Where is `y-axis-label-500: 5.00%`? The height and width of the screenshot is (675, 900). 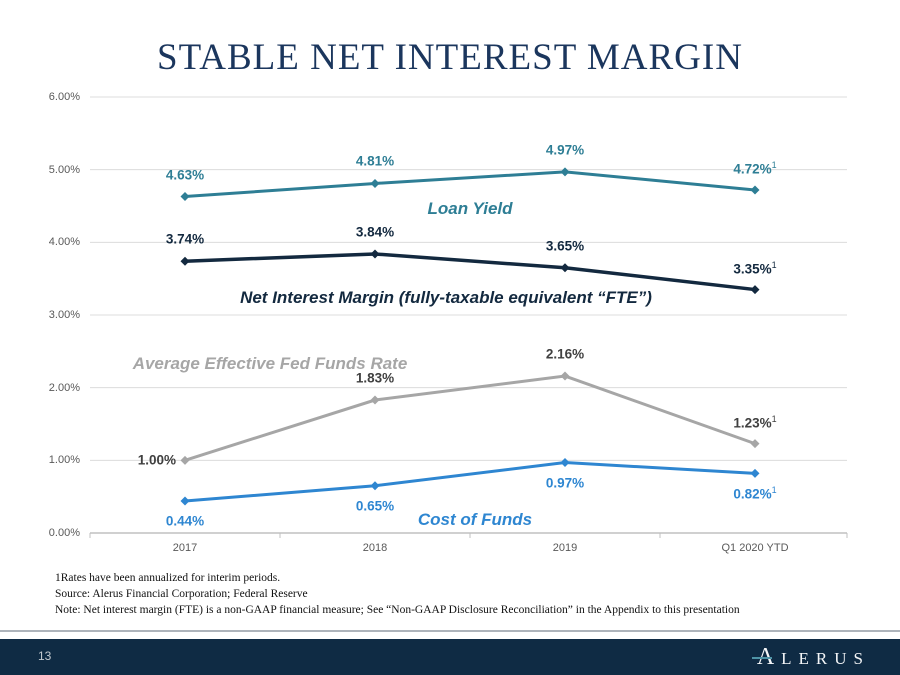
y-axis-label-500: 5.00% is located at coordinates (64, 169).